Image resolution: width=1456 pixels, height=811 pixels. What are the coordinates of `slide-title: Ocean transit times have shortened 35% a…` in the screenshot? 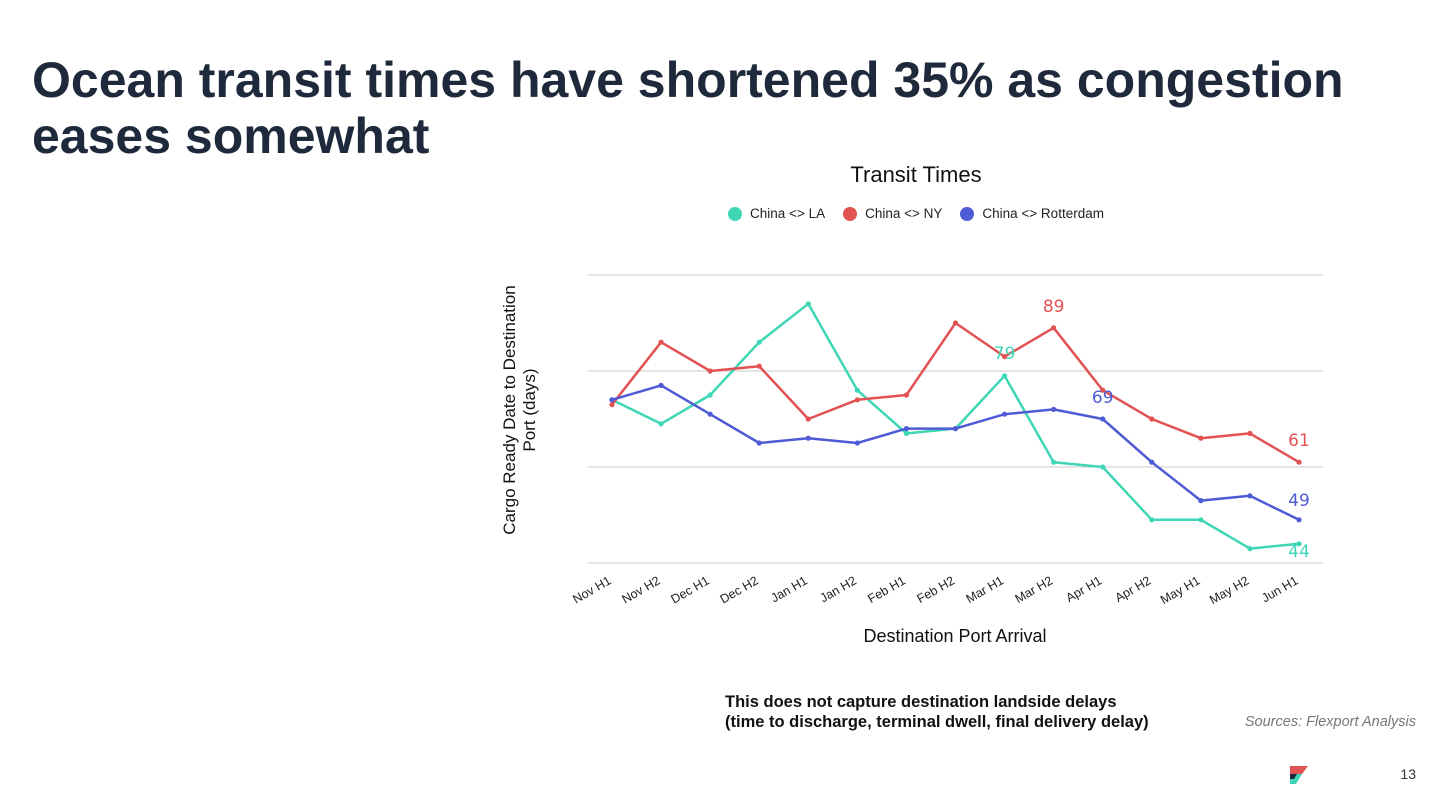 It's located at (688, 108).